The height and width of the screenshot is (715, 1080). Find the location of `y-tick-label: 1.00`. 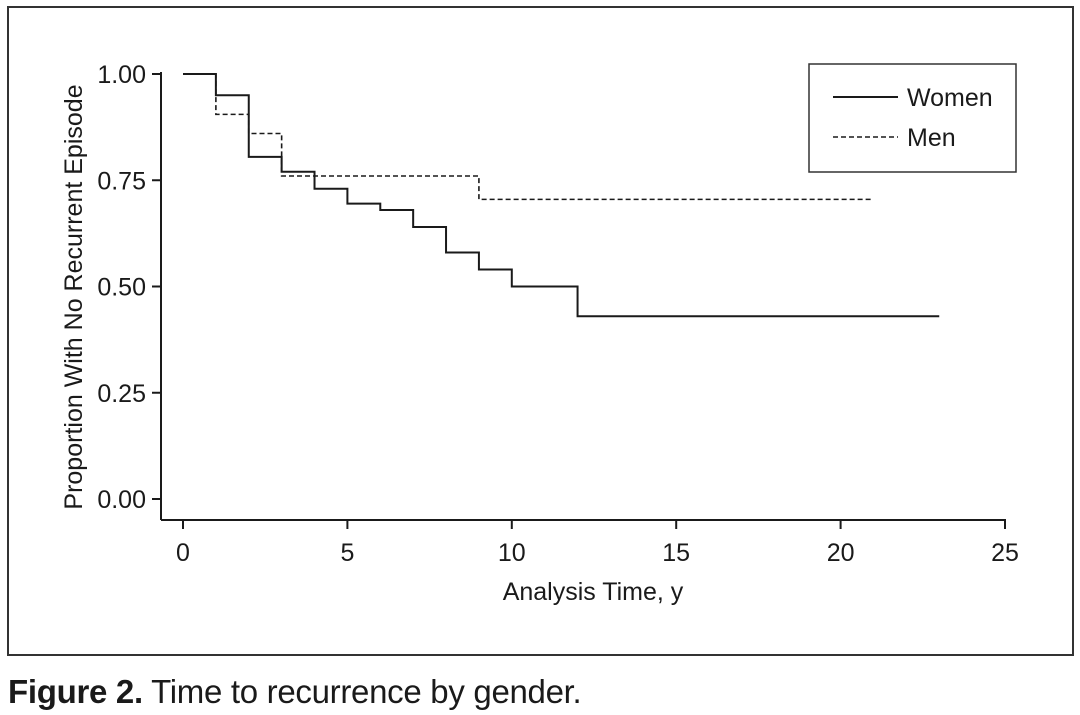

y-tick-label: 1.00 is located at coordinates (121, 75).